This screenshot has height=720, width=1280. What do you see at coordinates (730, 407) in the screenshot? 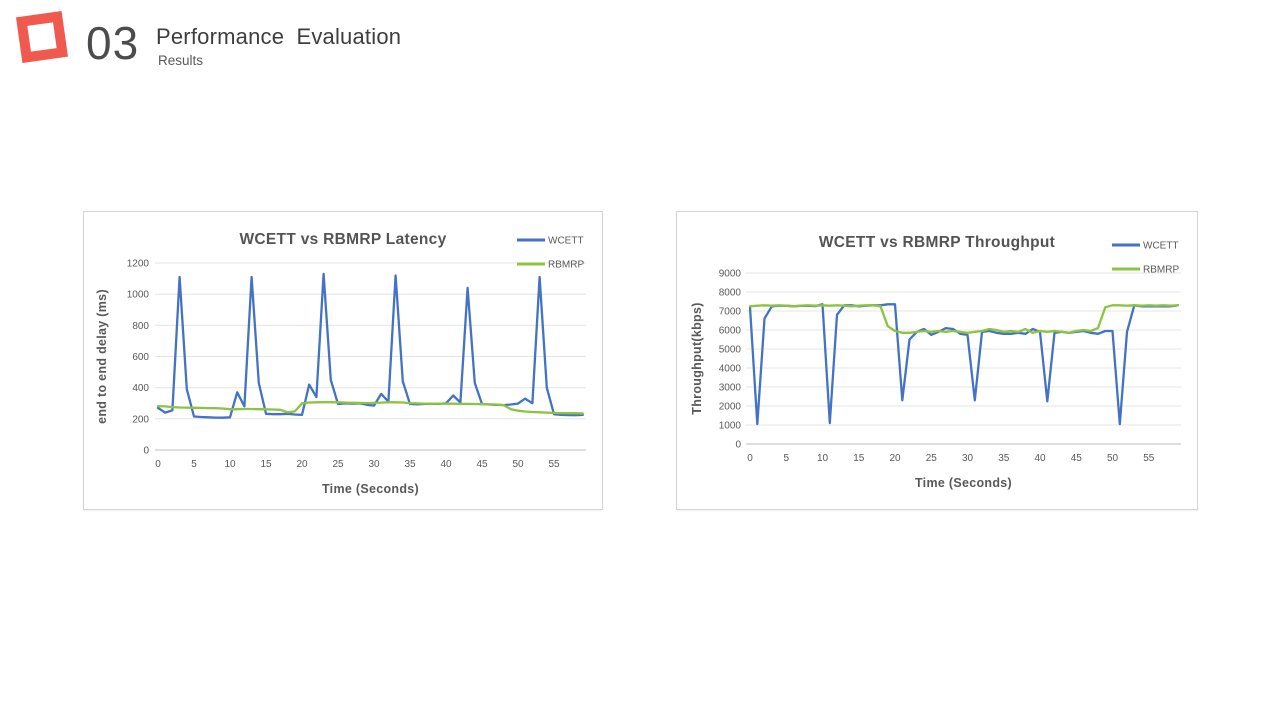
I see `svg-text: 2000` at bounding box center [730, 407].